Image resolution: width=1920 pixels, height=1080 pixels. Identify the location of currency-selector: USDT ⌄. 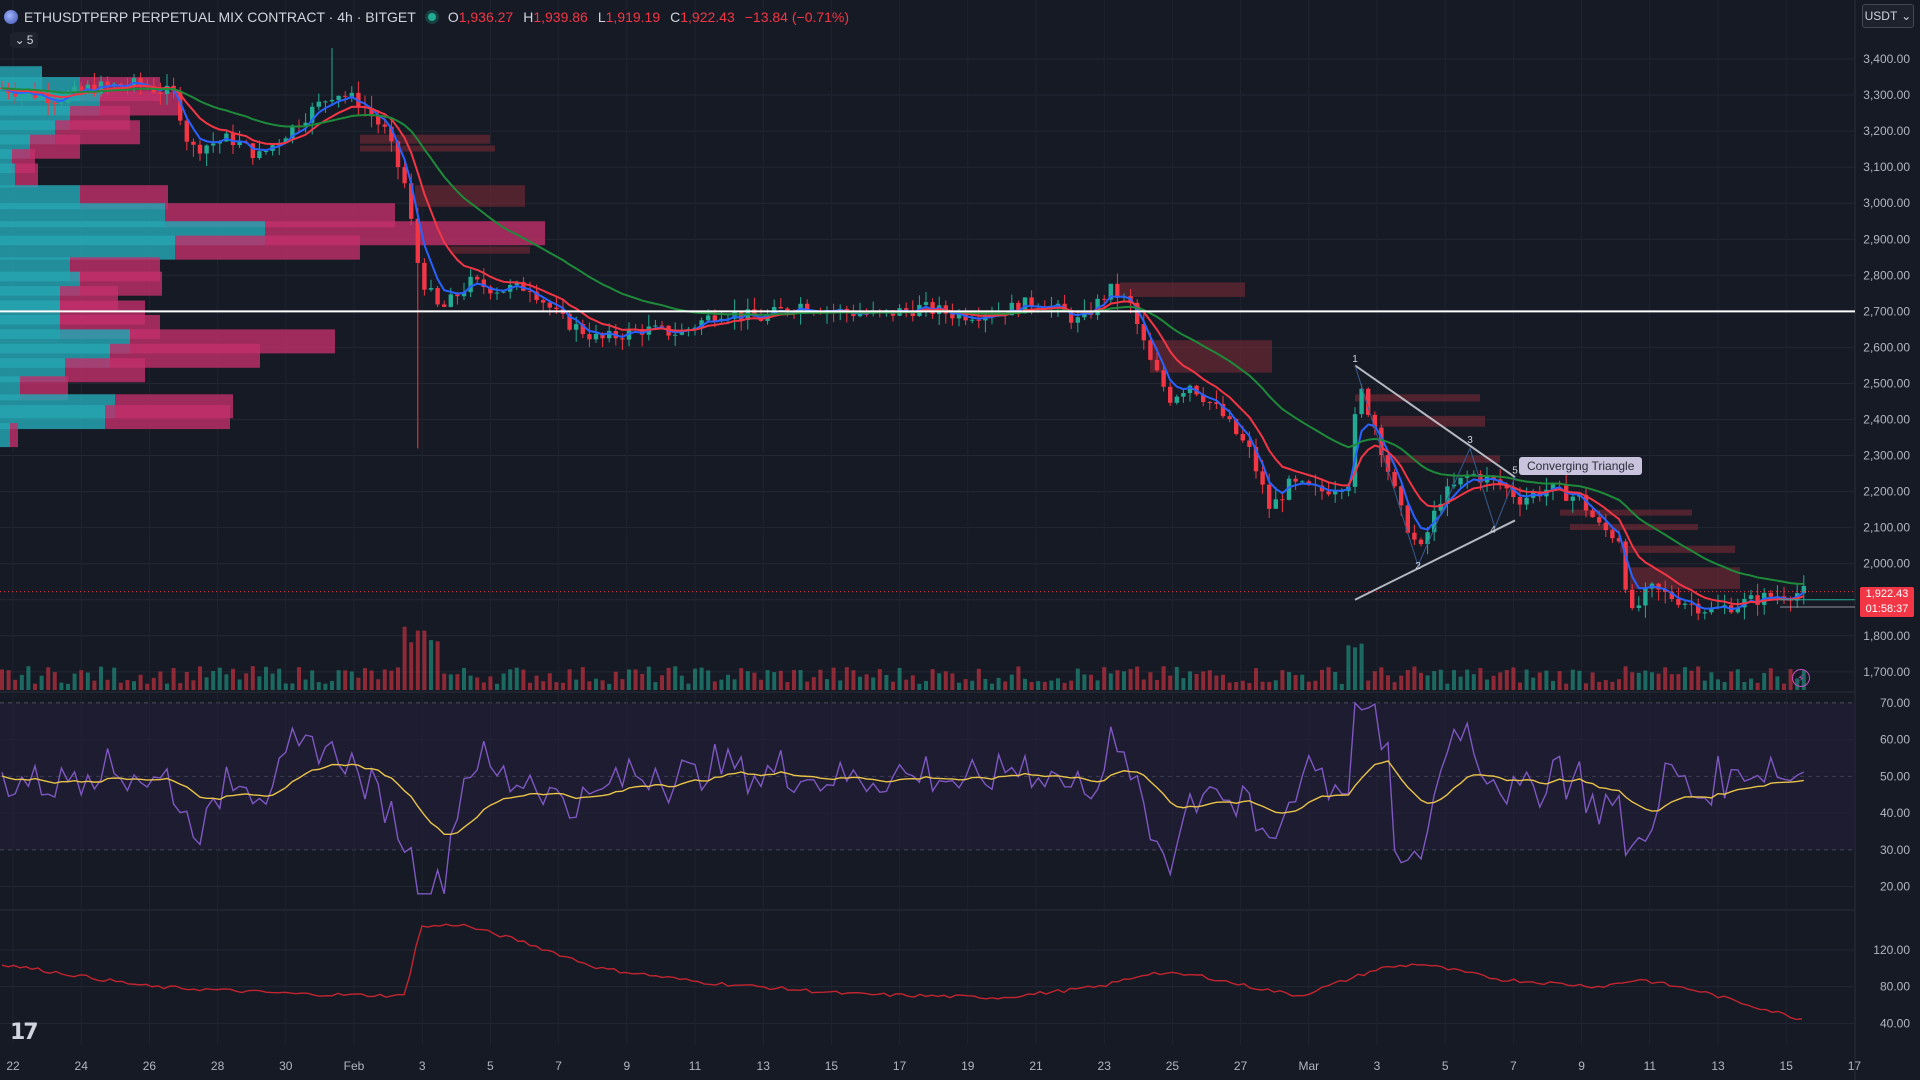
(1888, 16).